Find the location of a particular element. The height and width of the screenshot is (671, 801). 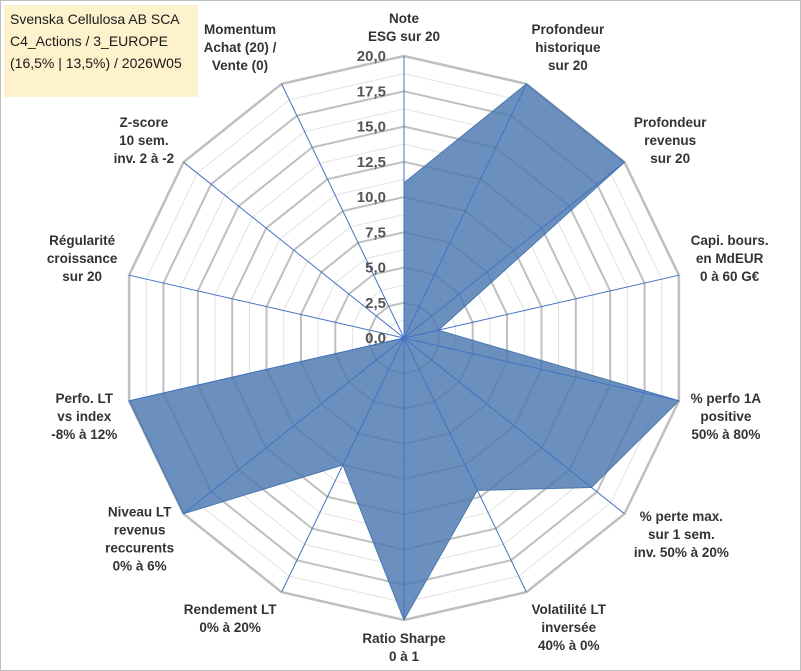

category-label: Perfo. LT vs index -8% à 12% is located at coordinates (84, 416).